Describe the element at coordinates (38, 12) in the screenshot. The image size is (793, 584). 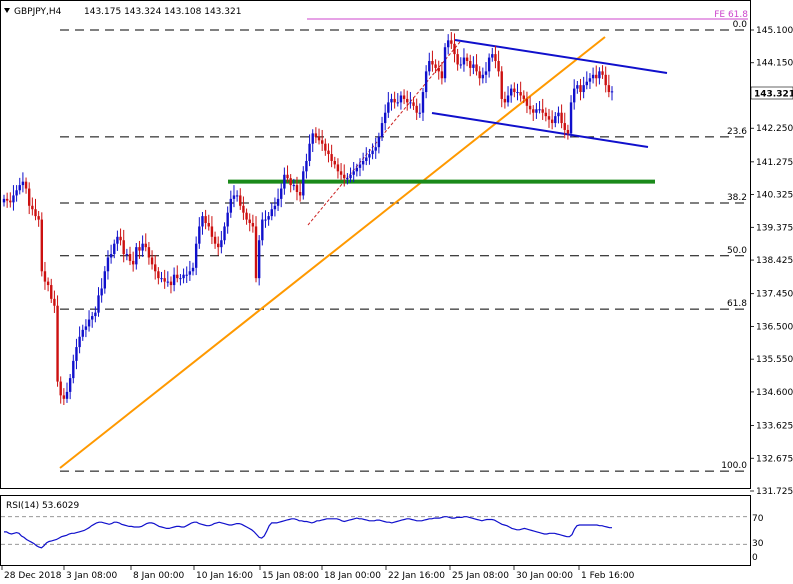
I see `chart-symbol: GBPJPY,H4` at that location.